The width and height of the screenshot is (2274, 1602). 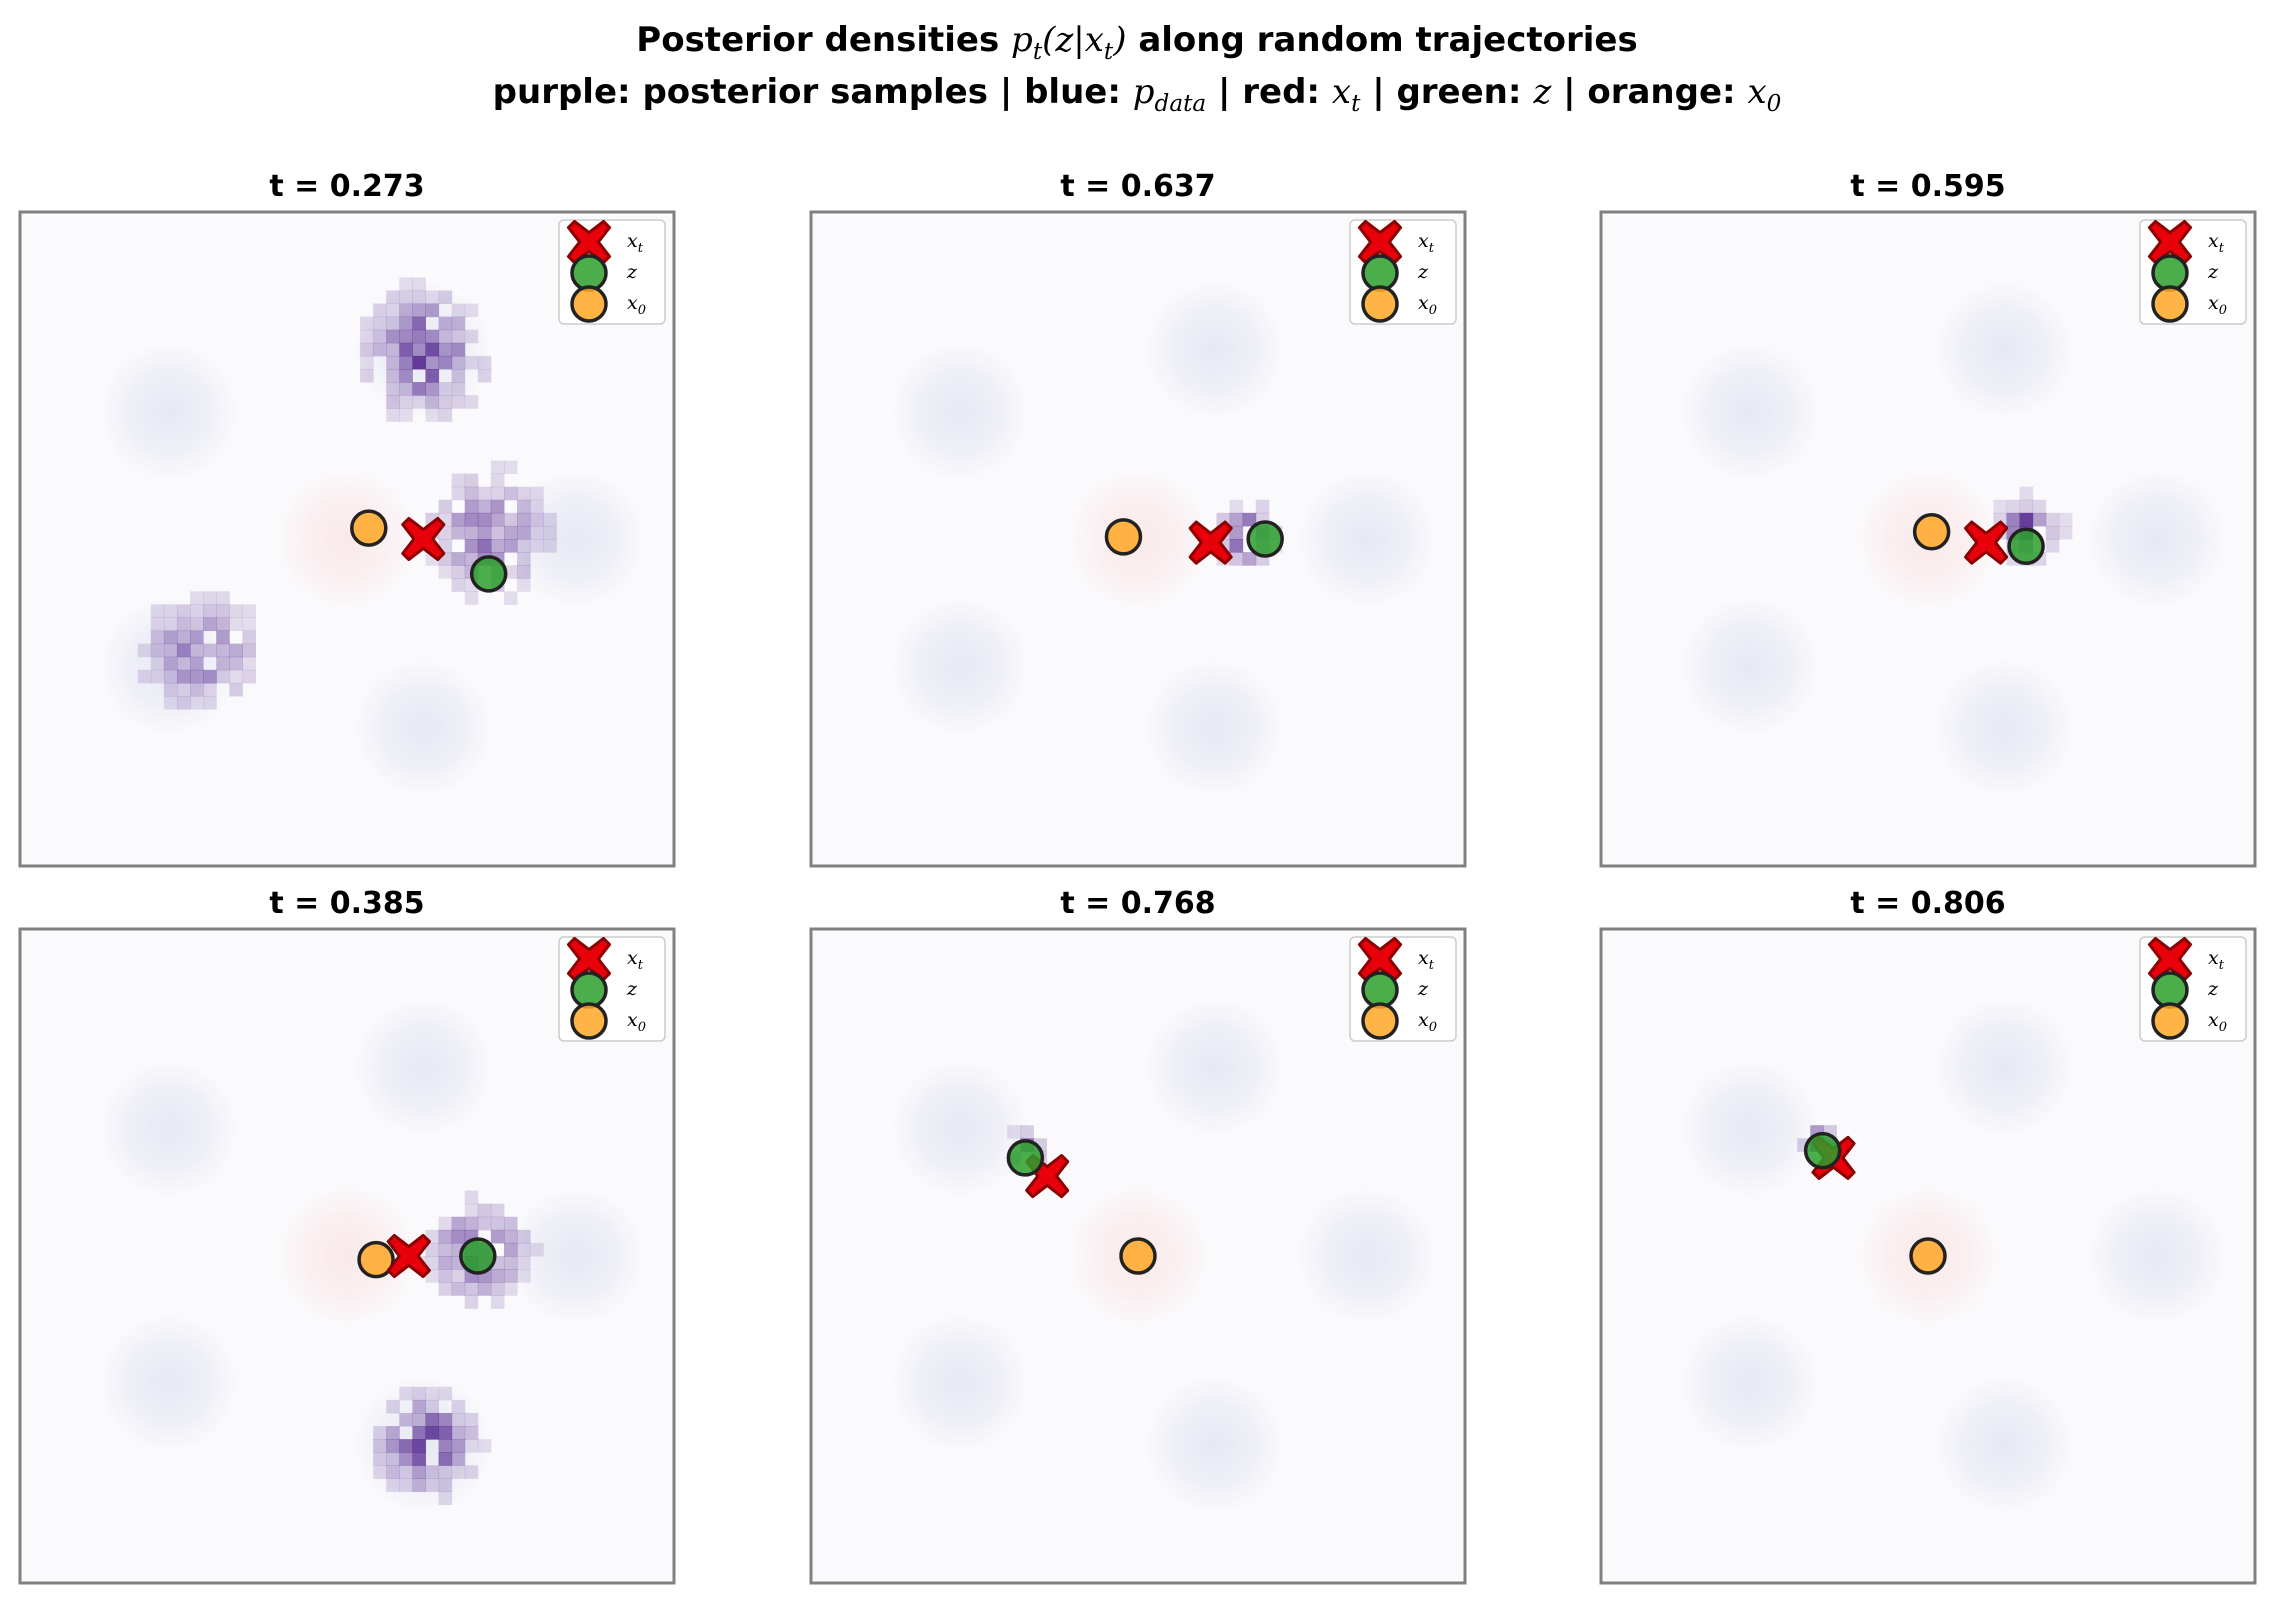 I want to click on subplot-title: t = 0.637, so click(x=1137, y=186).